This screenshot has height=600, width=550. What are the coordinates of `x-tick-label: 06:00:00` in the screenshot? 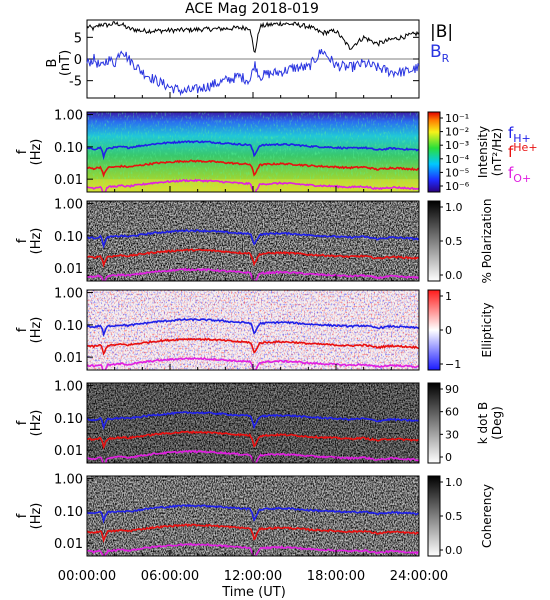 It's located at (170, 576).